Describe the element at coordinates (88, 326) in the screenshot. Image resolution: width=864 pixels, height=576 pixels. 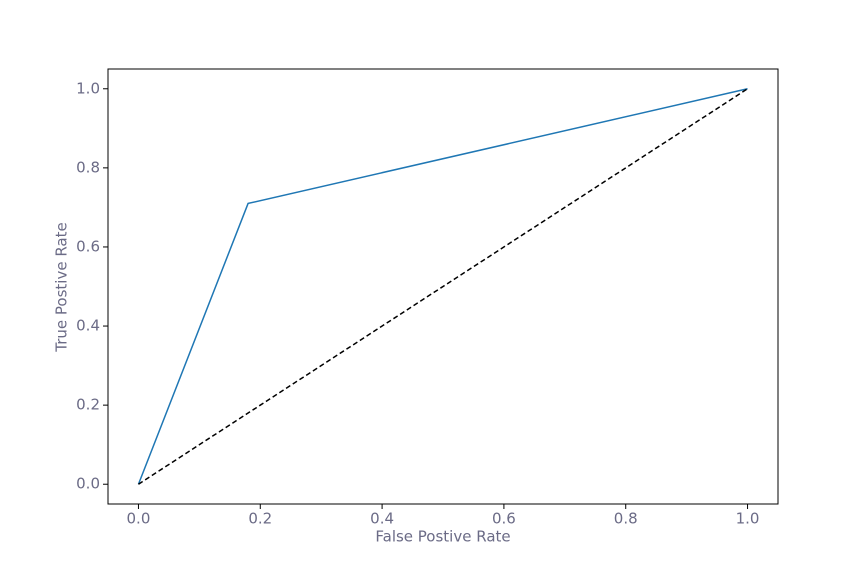
I see `y-tick-label: 0.4` at that location.